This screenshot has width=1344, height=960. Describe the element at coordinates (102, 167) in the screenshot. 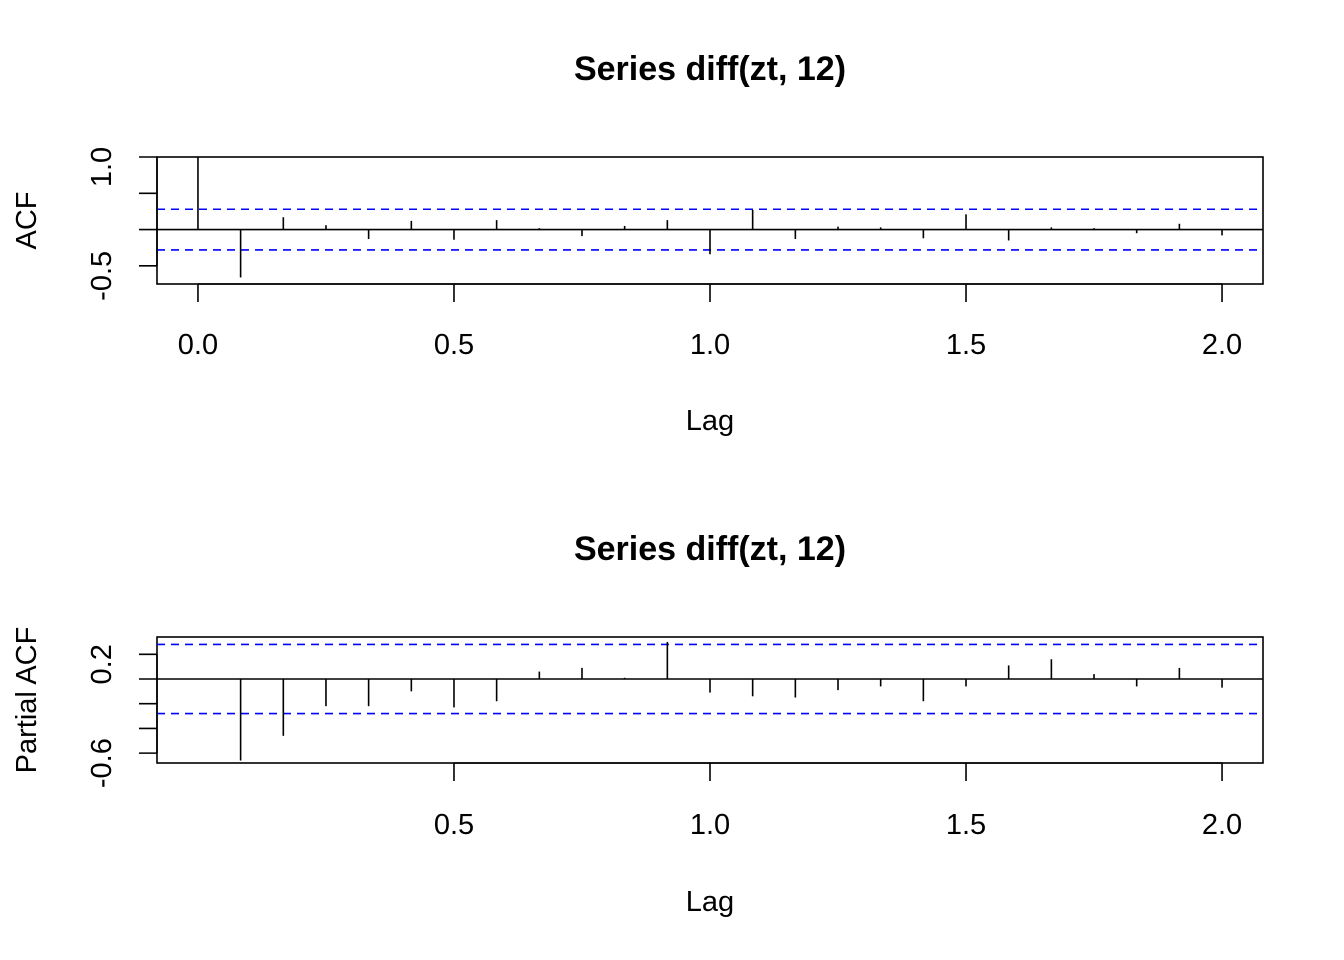

I see `y-tick-label: 1.0` at that location.